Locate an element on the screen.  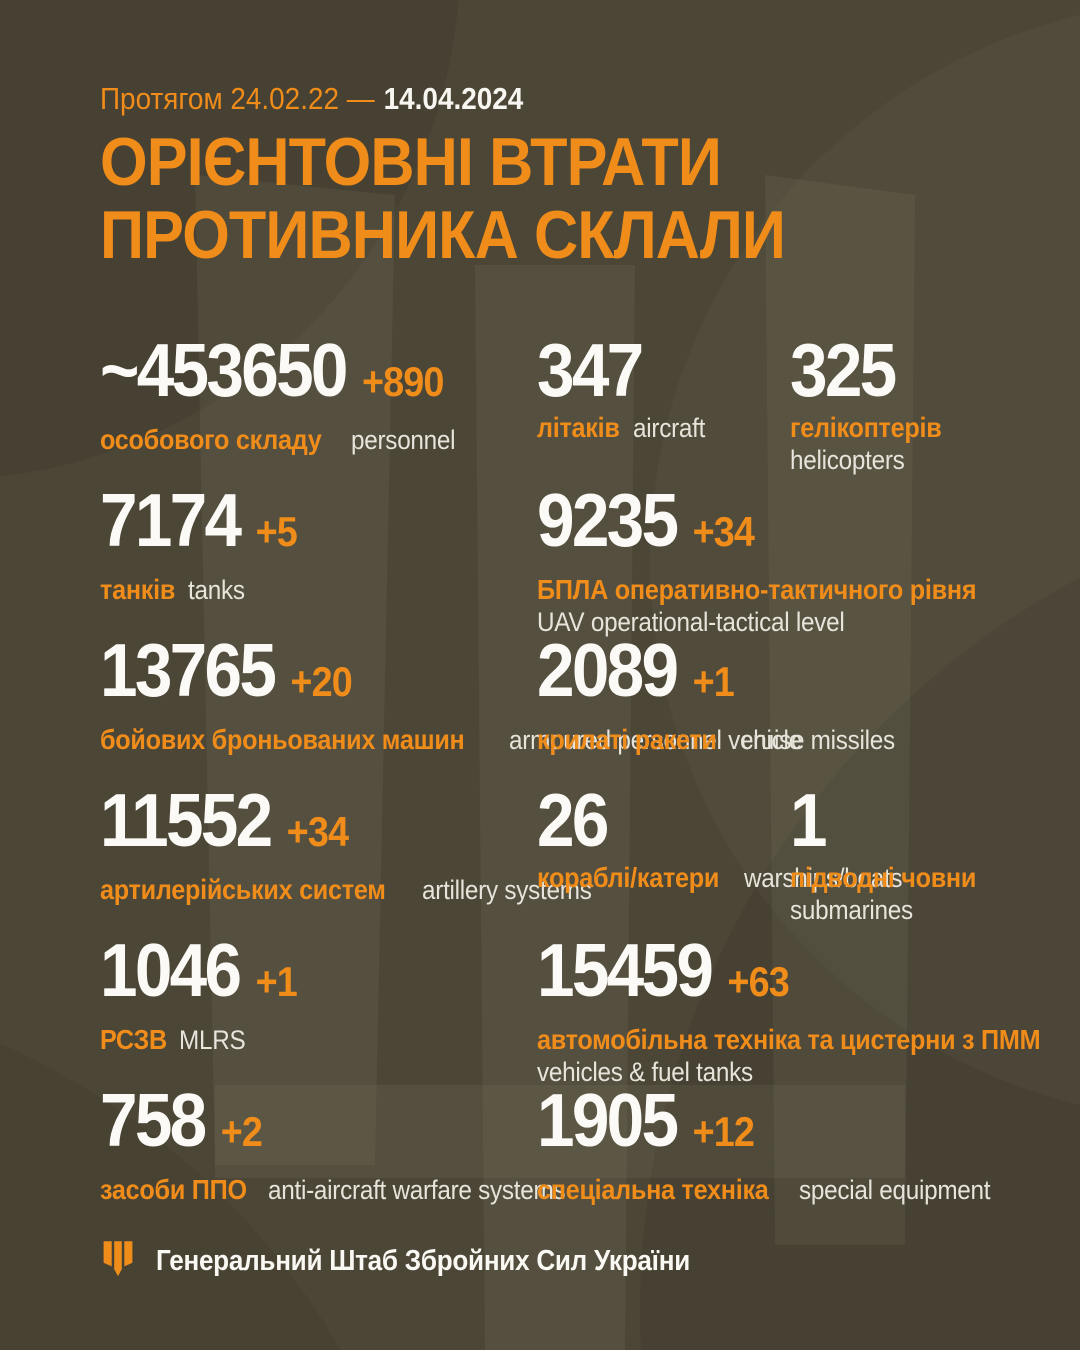
title-line-1: ОРІЄНТОВНІ ВТРАТИ is located at coordinates (411, 162).